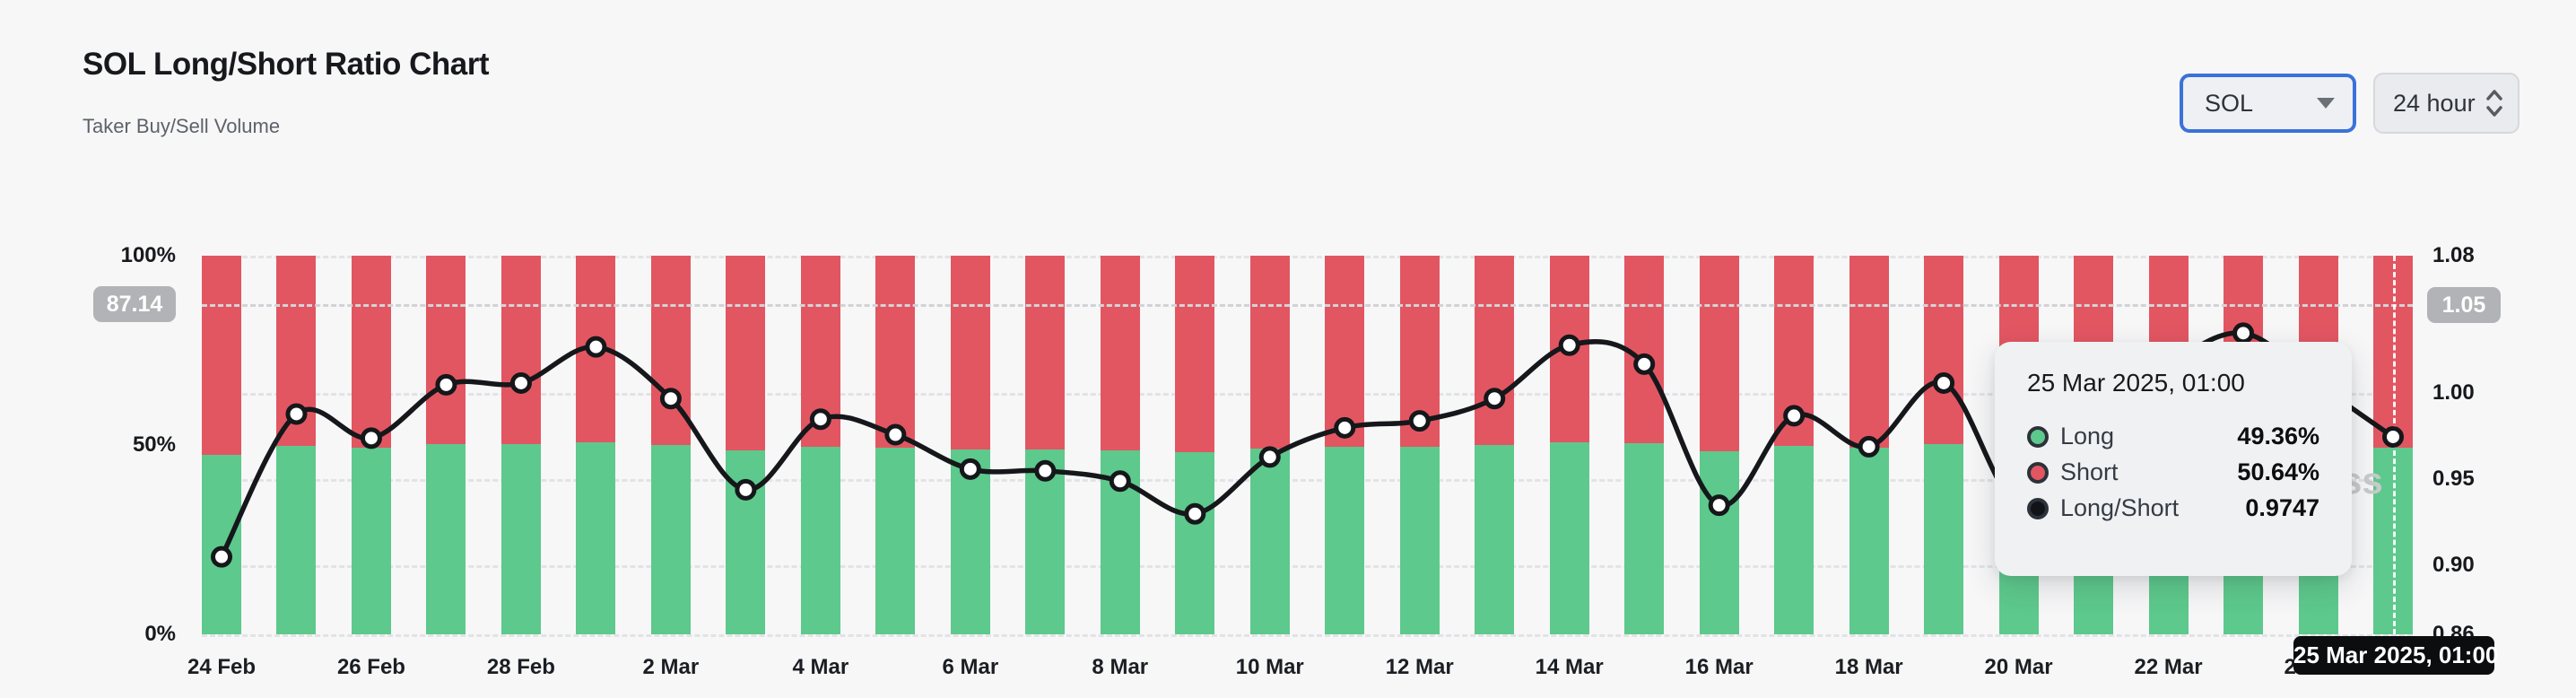 The height and width of the screenshot is (698, 2576). What do you see at coordinates (2168, 667) in the screenshot?
I see `x-tick-label: 22 Mar` at bounding box center [2168, 667].